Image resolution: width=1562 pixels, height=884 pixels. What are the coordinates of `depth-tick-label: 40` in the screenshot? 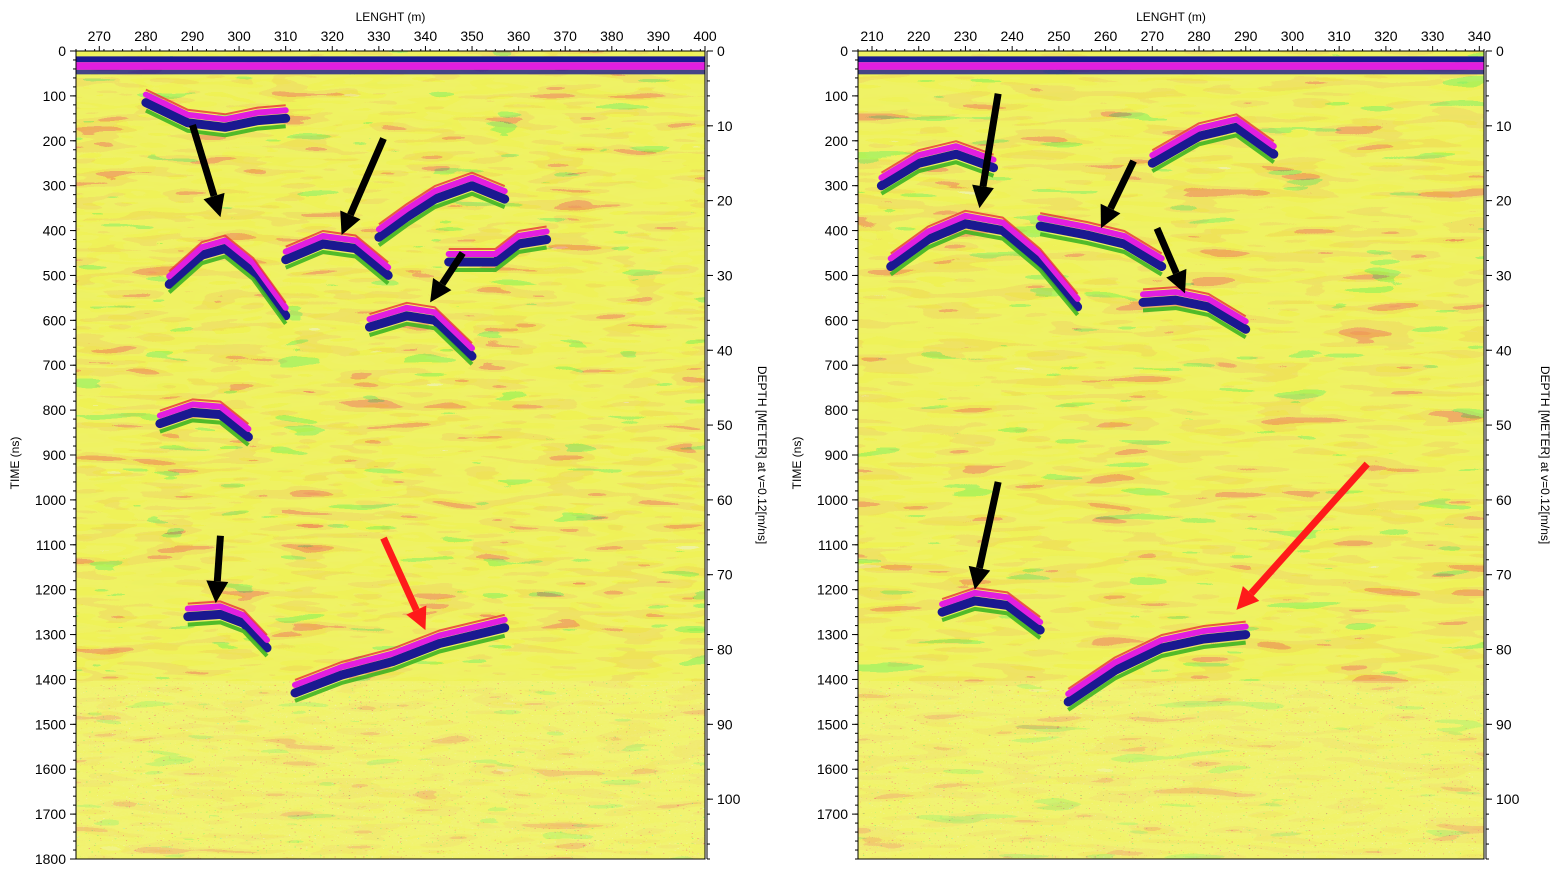 It's located at (725, 350).